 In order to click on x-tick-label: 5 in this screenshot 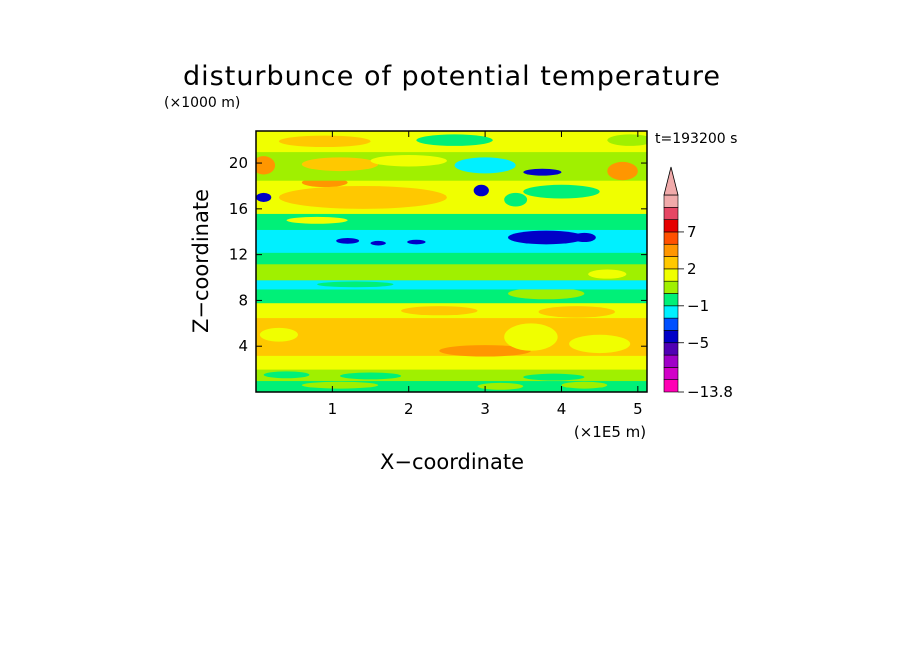, I will do `click(638, 409)`.